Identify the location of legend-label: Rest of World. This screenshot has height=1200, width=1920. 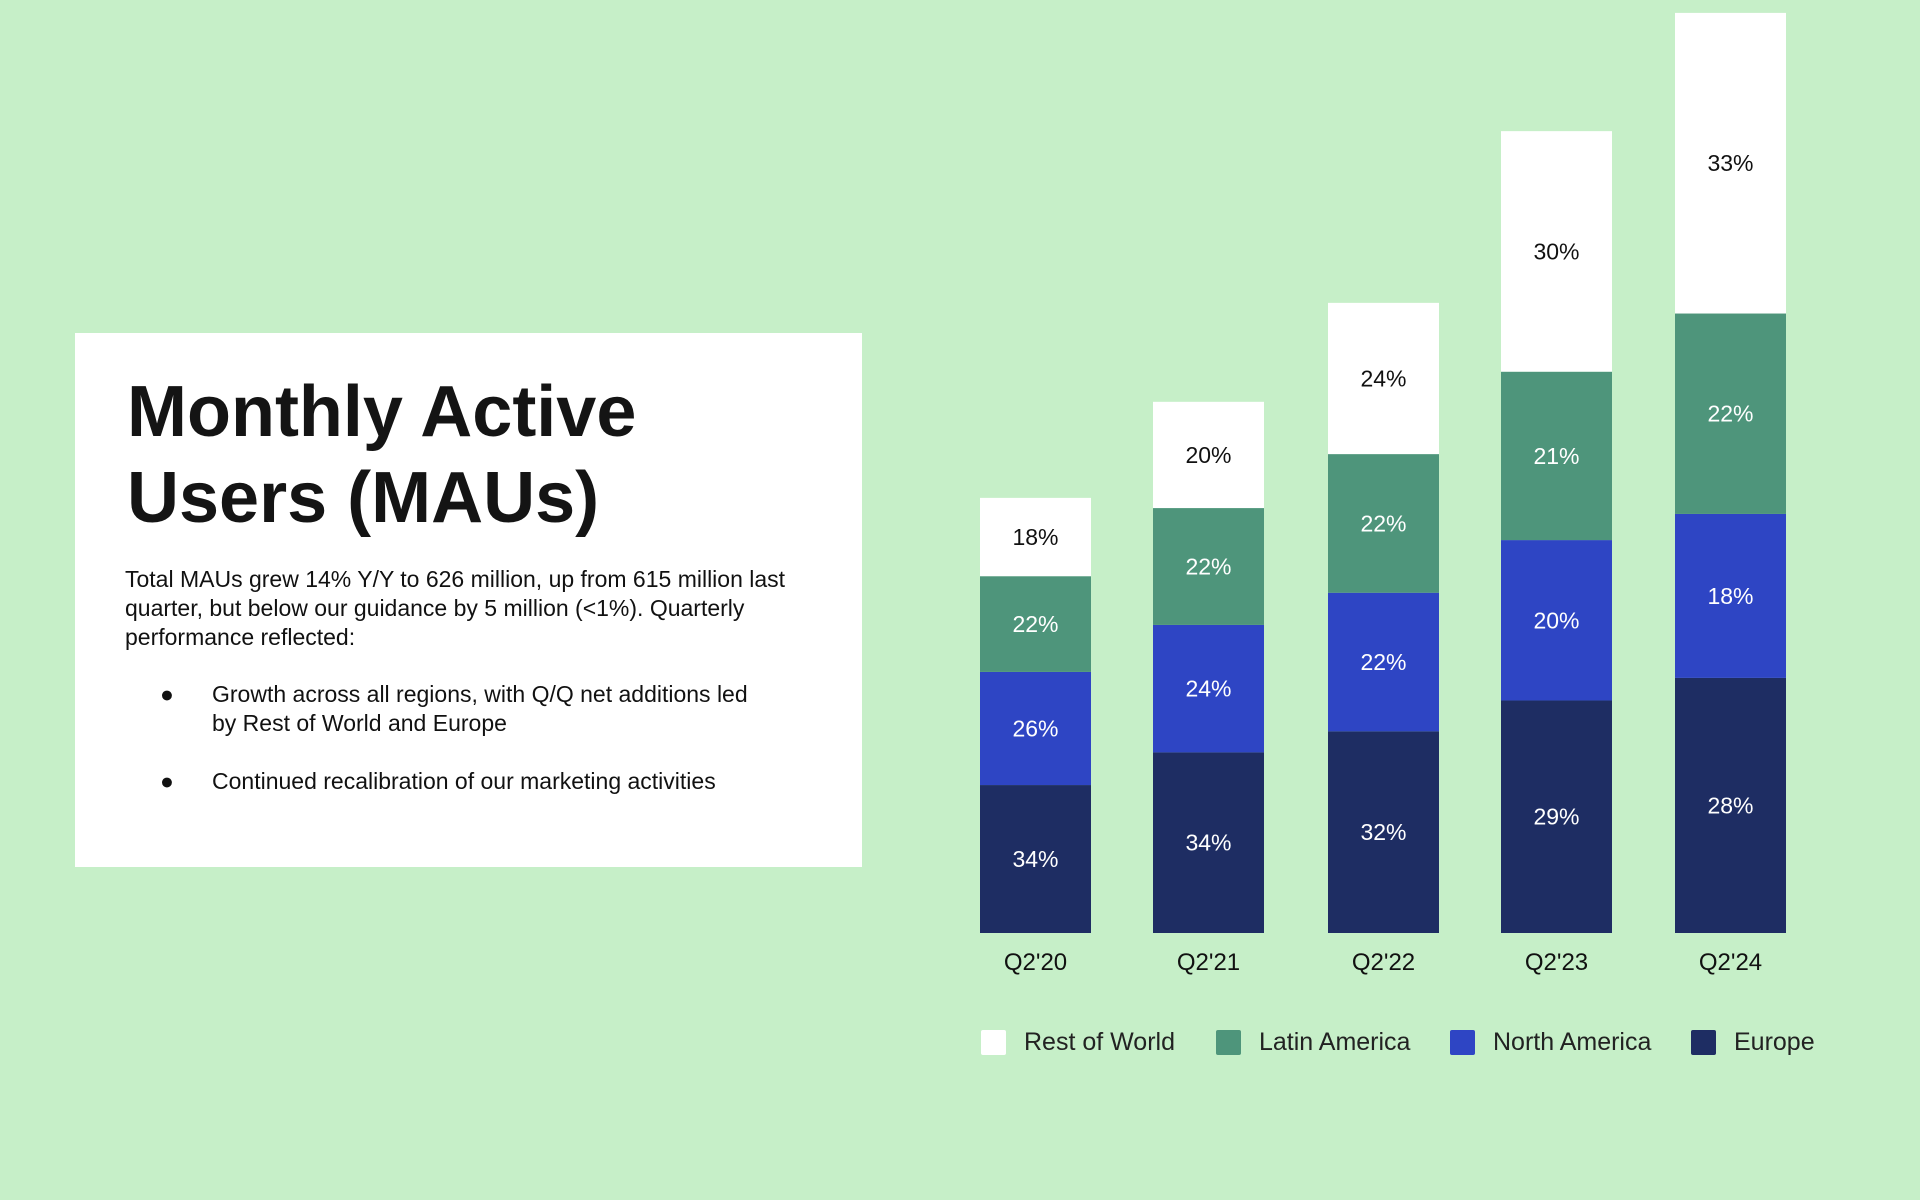
(1099, 1042).